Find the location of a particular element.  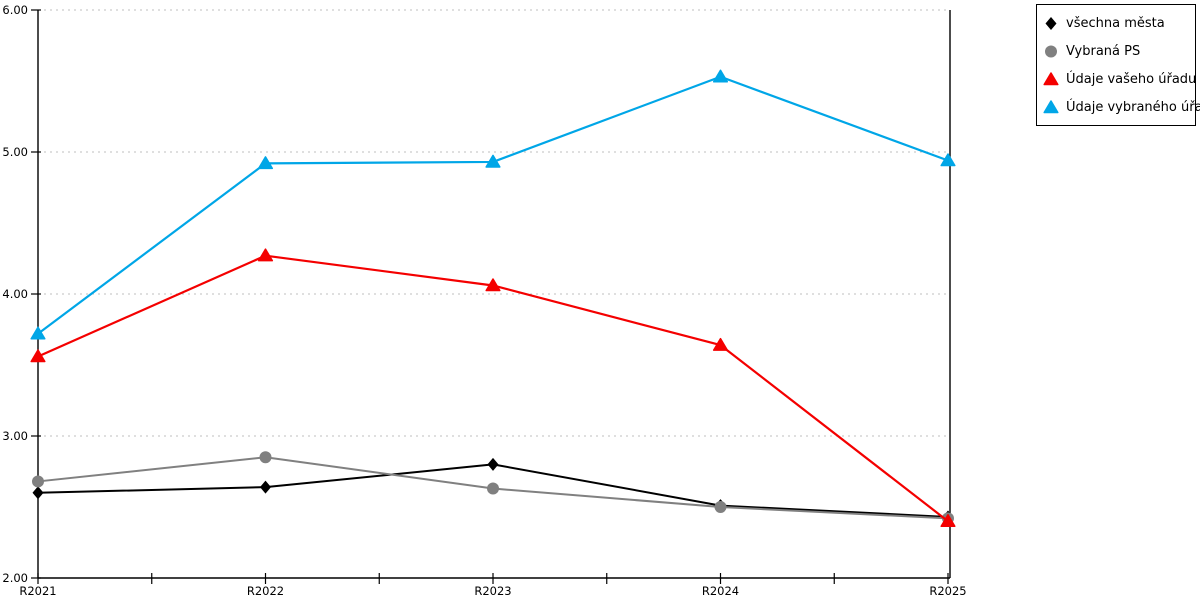

legend-item: všechna města is located at coordinates (1116, 23).